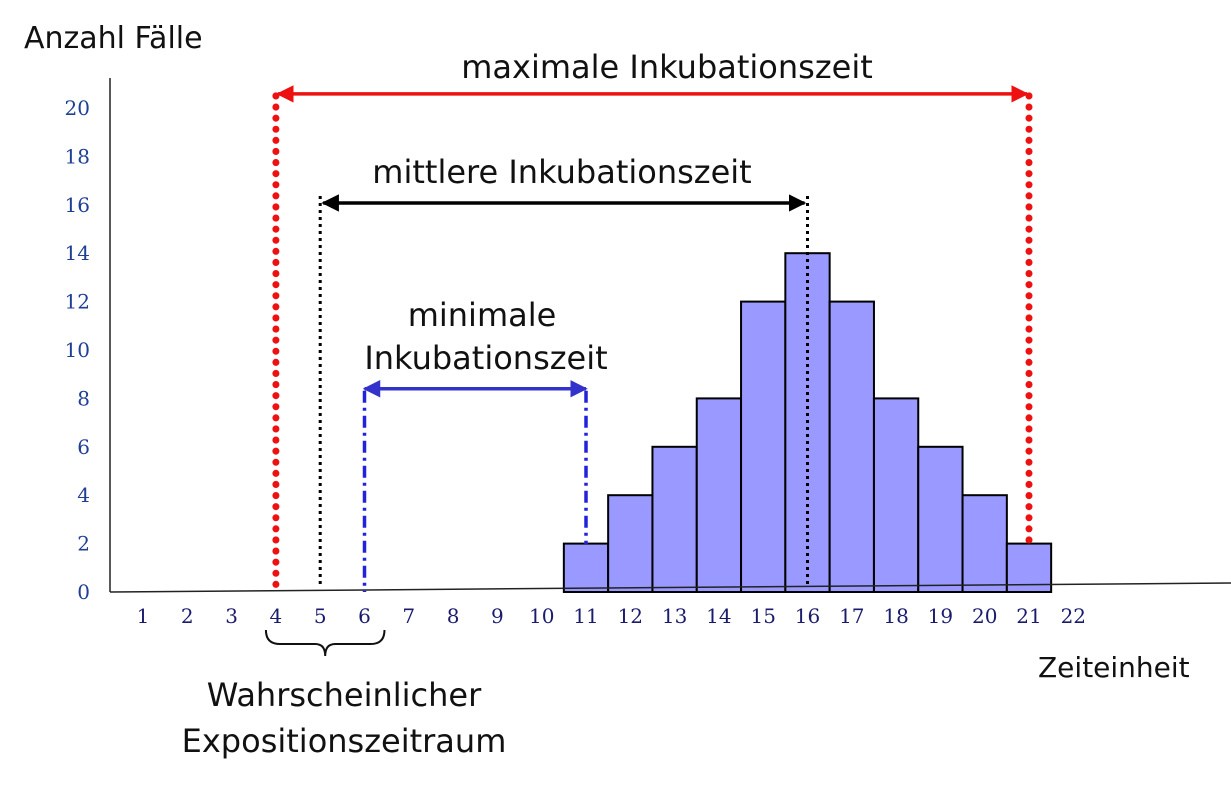 This screenshot has width=1231, height=787. What do you see at coordinates (630, 616) in the screenshot?
I see `x-tick-label-12: 12` at bounding box center [630, 616].